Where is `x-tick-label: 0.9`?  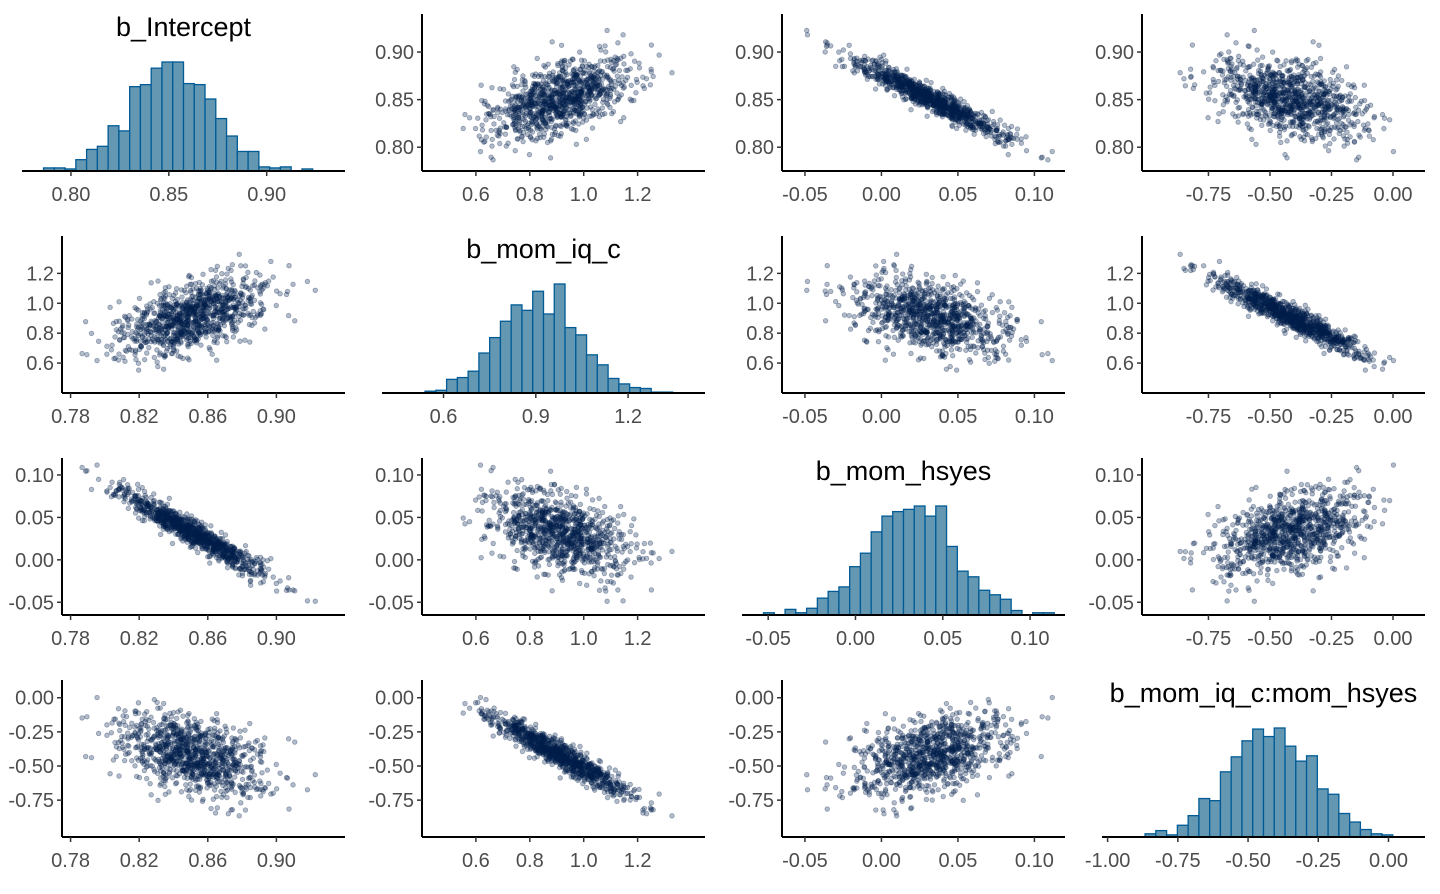 x-tick-label: 0.9 is located at coordinates (536, 417).